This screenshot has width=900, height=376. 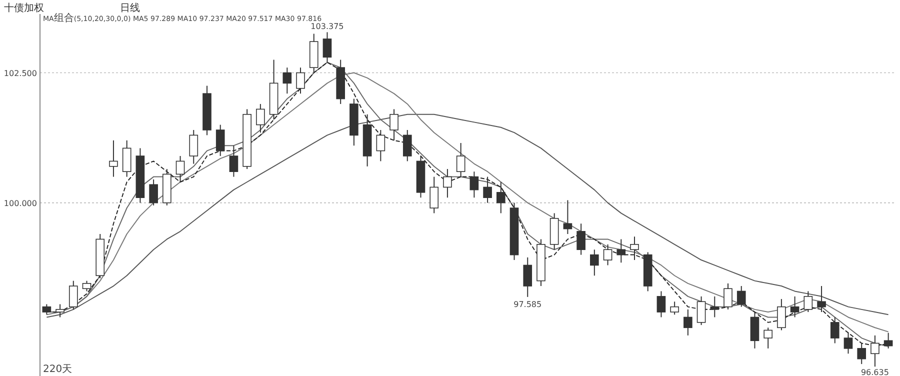 What do you see at coordinates (20, 203) in the screenshot?
I see `y-tick-label: 100.000` at bounding box center [20, 203].